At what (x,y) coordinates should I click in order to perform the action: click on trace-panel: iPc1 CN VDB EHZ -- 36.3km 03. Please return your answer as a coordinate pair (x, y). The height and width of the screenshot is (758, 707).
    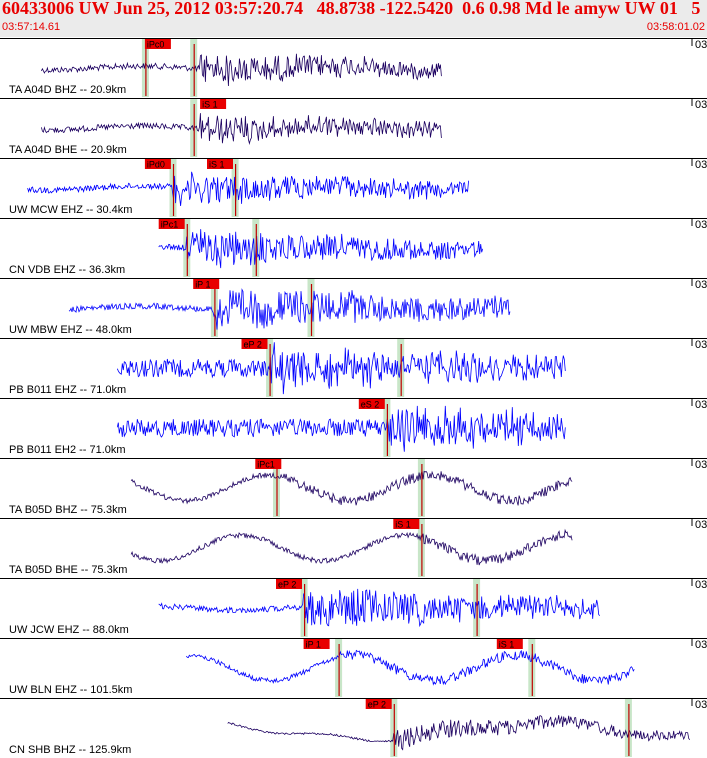
    Looking at the image, I should click on (353, 248).